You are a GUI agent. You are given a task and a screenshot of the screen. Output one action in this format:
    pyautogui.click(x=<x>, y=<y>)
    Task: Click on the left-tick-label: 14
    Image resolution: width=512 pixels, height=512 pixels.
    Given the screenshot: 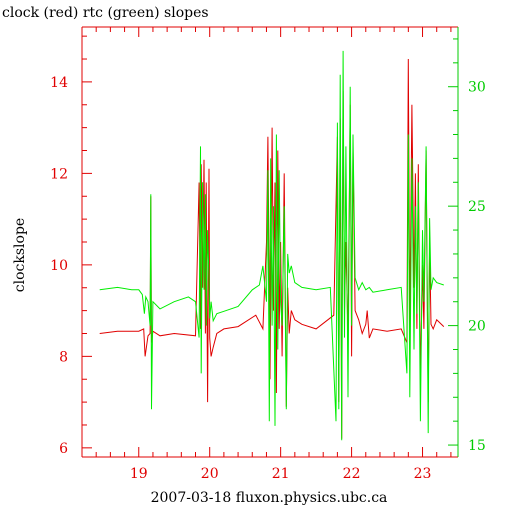 What is the action you would take?
    pyautogui.click(x=59, y=83)
    